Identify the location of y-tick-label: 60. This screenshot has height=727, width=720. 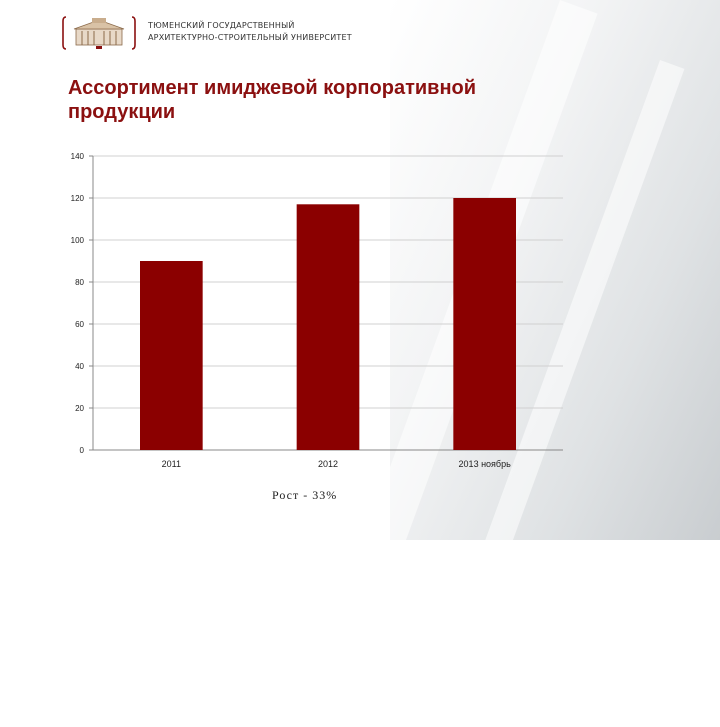
(79, 324).